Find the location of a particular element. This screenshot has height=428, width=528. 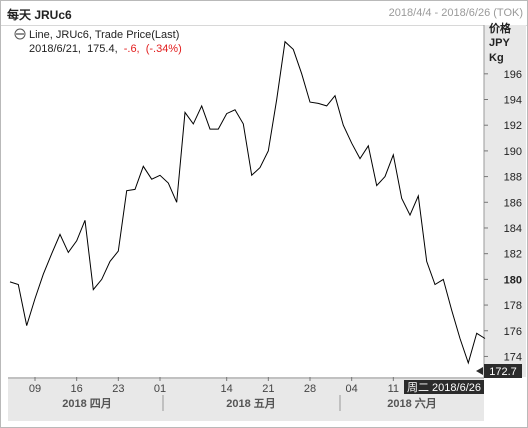

y-tick-label: 194 is located at coordinates (513, 101).